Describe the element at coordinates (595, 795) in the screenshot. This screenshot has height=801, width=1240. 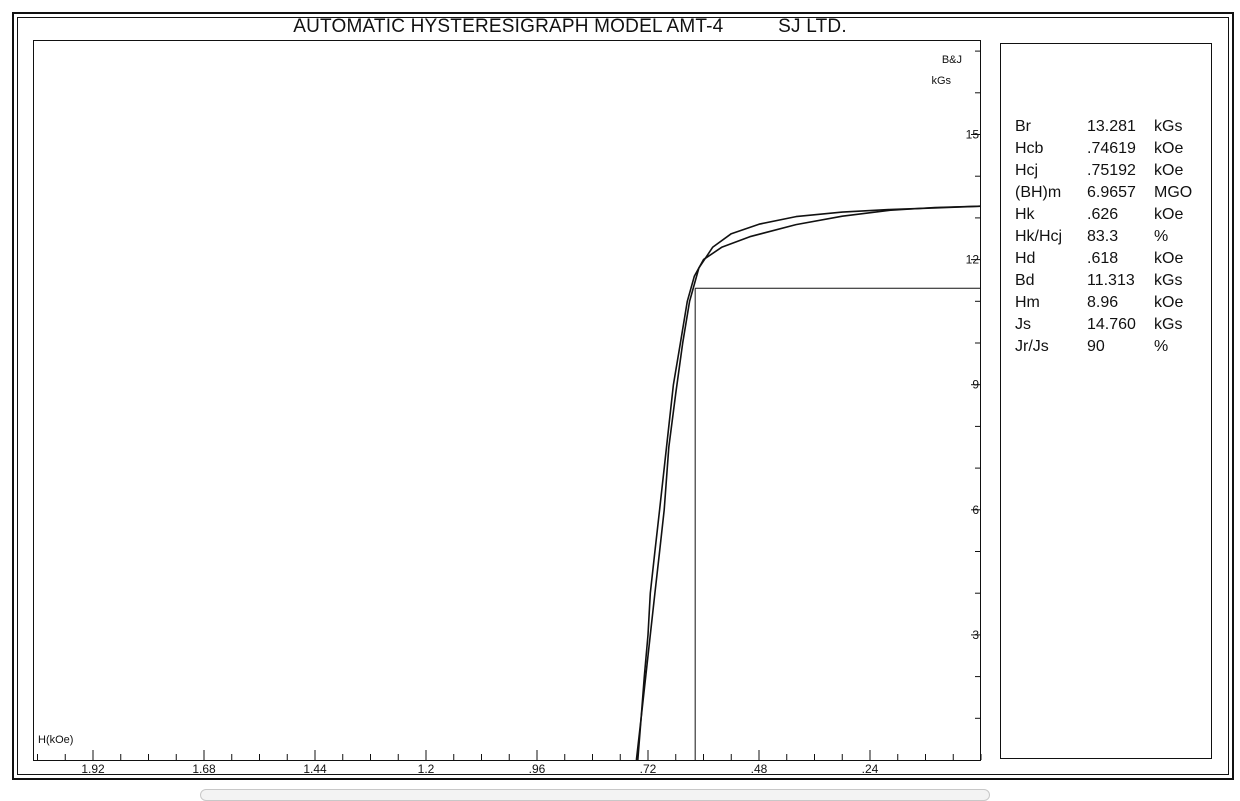
I see `horizontal-scrollbar` at that location.